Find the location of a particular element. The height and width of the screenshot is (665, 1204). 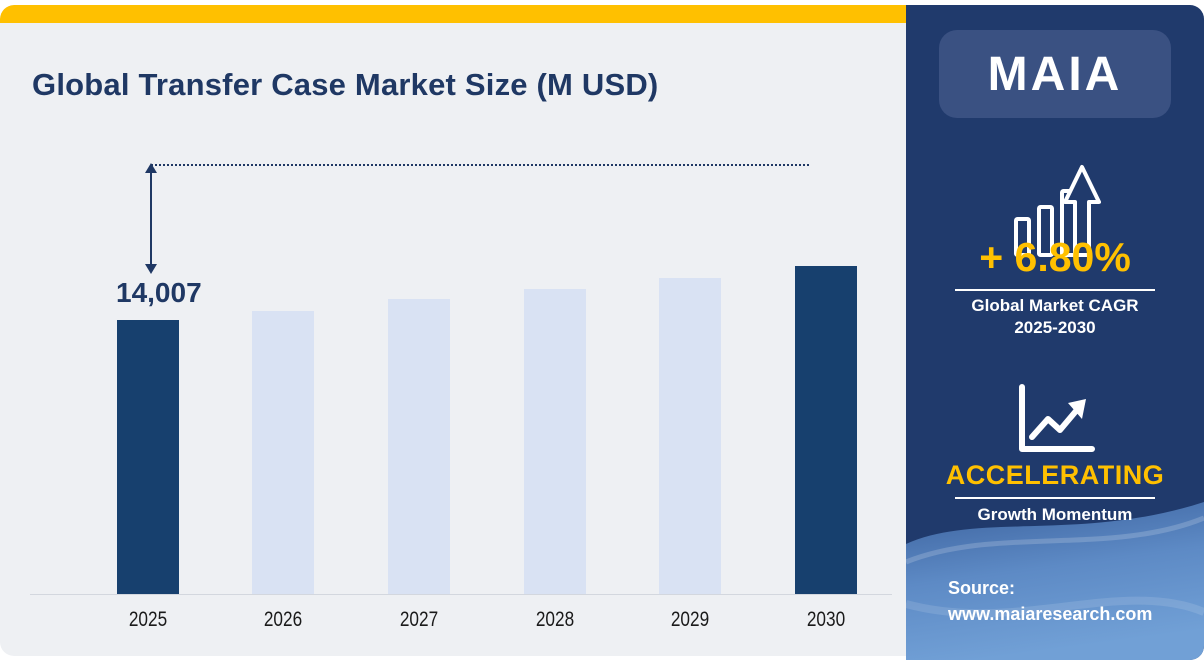

x-tick-2028: 2028 is located at coordinates (555, 619).